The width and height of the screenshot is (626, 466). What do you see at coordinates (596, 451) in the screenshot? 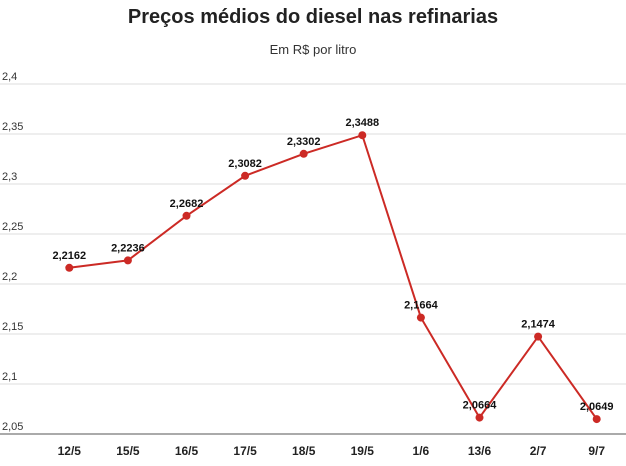
I see `x-tick-label: 9/7` at bounding box center [596, 451].